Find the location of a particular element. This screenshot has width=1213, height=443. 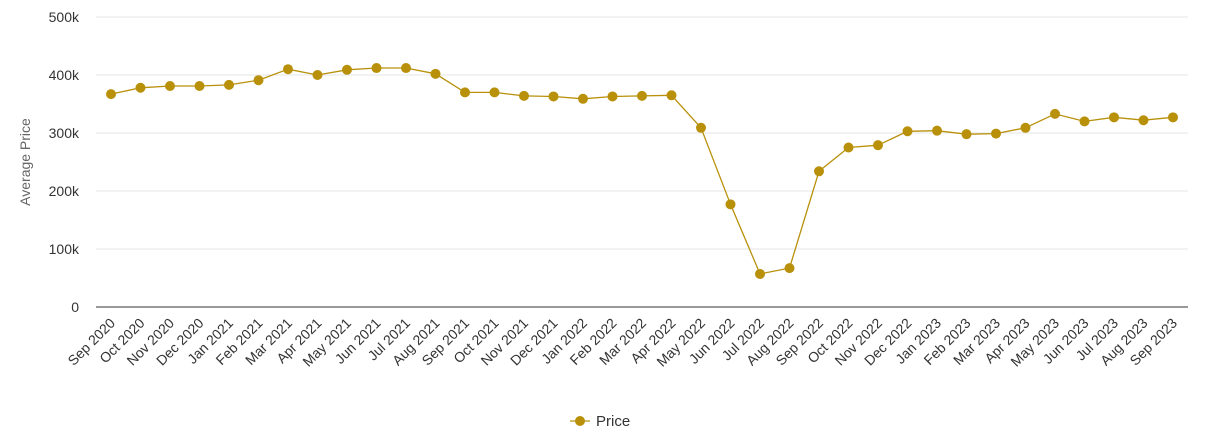

y-tick-label: 100k is located at coordinates (64, 249).